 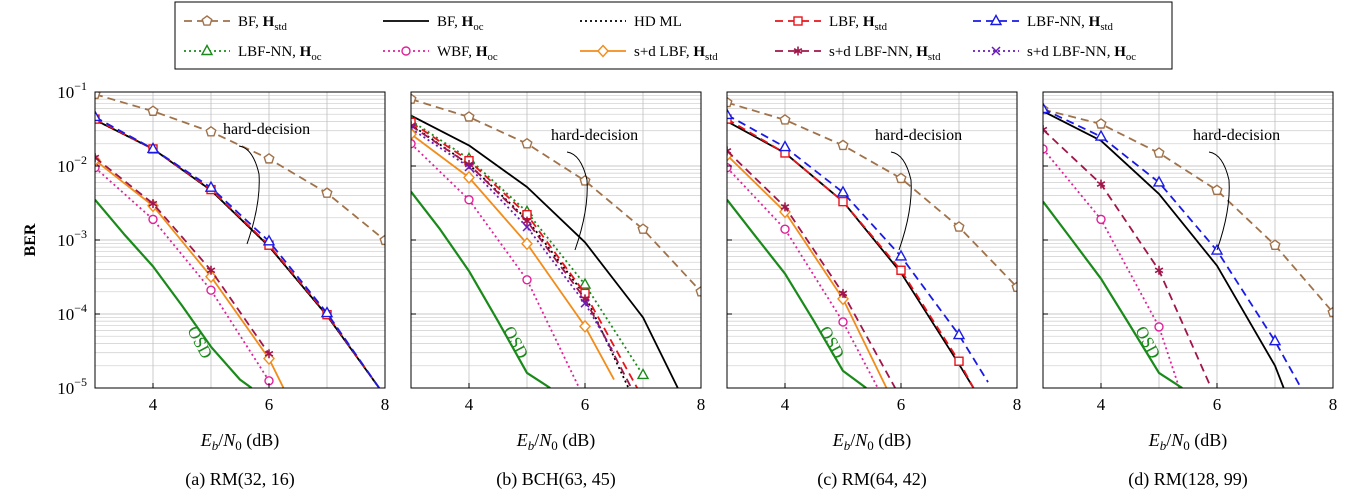 I want to click on series-sd_lbfnn_std, so click(x=811, y=267).